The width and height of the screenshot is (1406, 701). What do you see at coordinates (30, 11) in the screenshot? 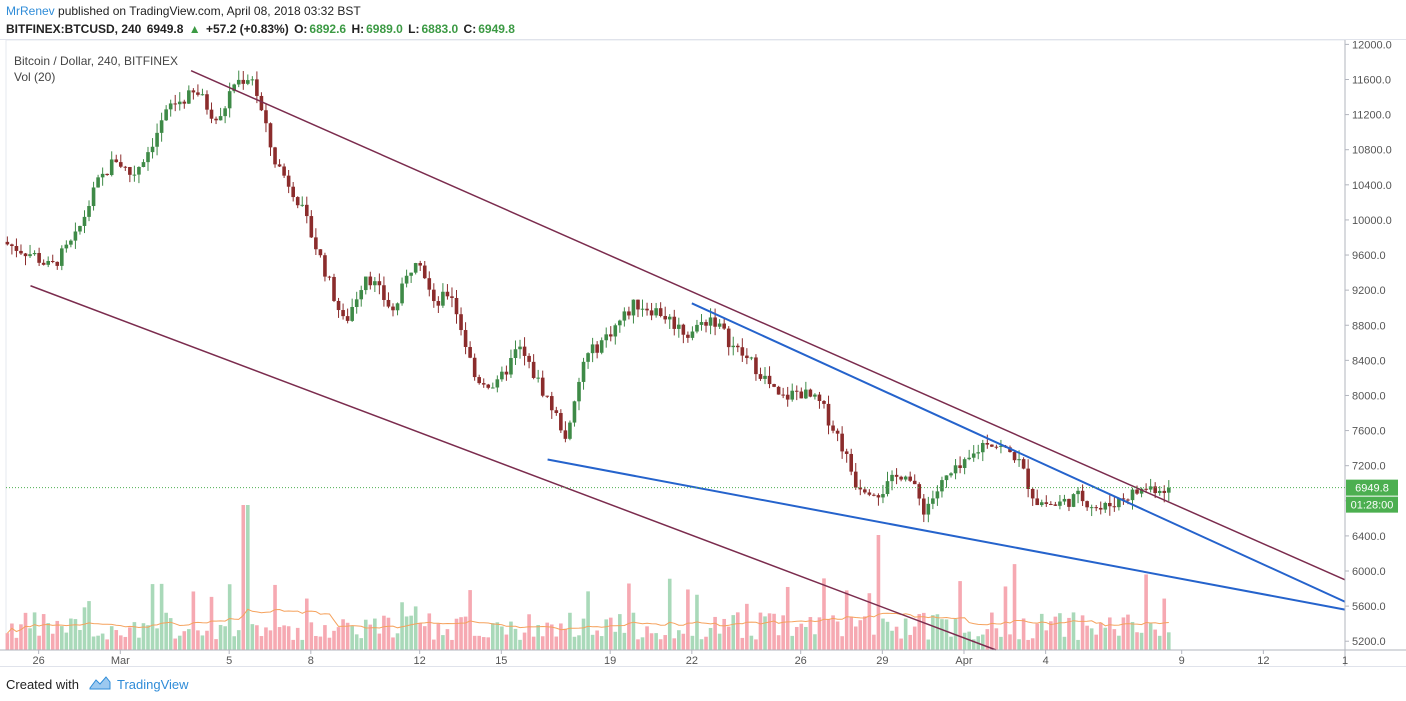
I see `author-link: MrRenev` at bounding box center [30, 11].